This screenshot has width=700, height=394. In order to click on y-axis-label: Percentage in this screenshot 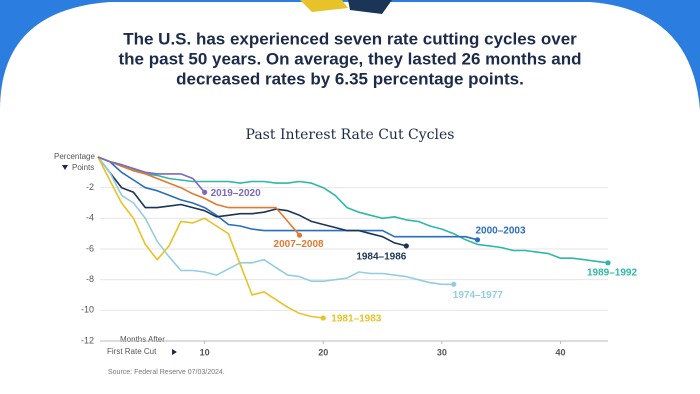, I will do `click(74, 156)`.